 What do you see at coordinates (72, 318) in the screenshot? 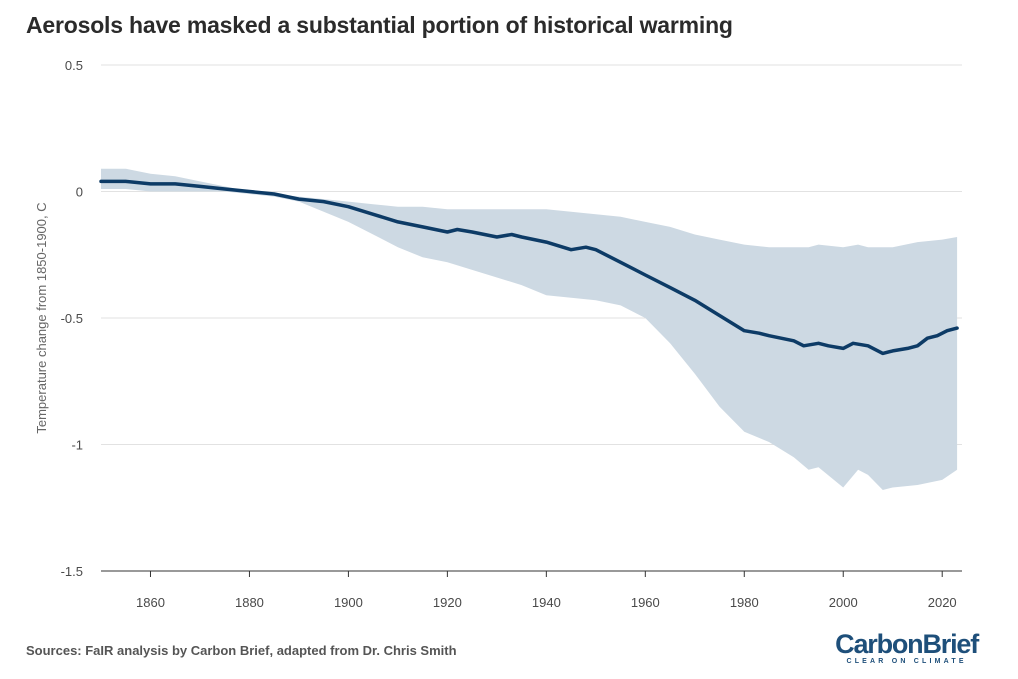
I see `y-tick-label: -0.5` at bounding box center [72, 318].